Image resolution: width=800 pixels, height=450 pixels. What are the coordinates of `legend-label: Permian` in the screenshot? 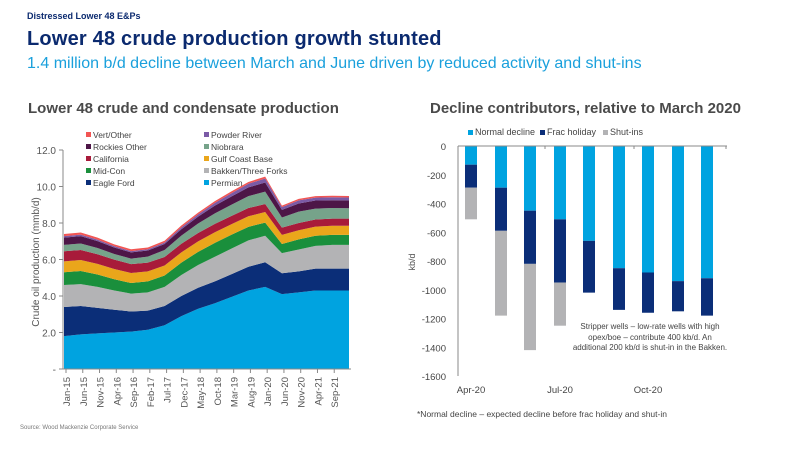 It's located at (227, 183).